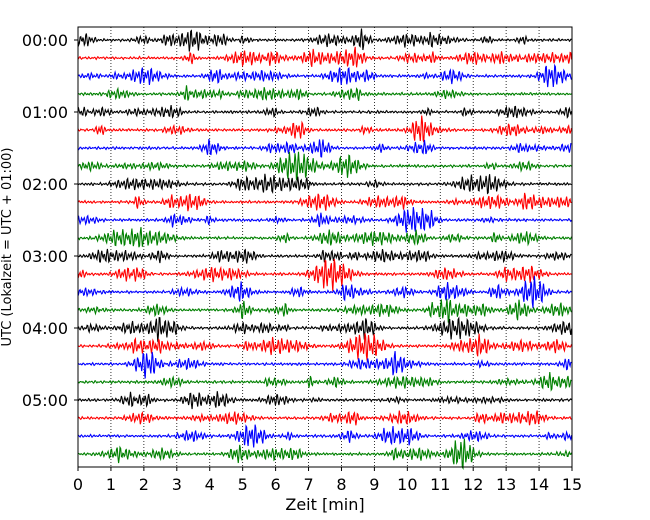 This screenshot has height=520, width=650. What do you see at coordinates (45, 40) in the screenshot?
I see `y-tick-label: 00:00` at bounding box center [45, 40].